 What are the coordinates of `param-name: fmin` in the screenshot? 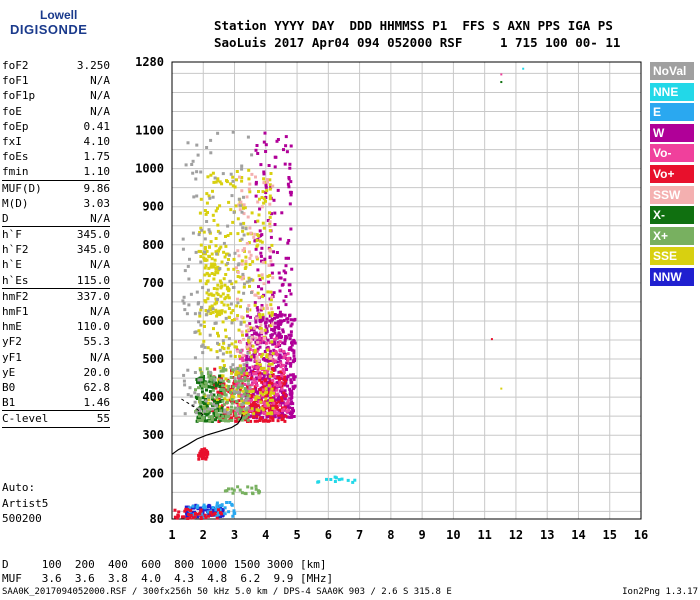 It's located at (15, 172).